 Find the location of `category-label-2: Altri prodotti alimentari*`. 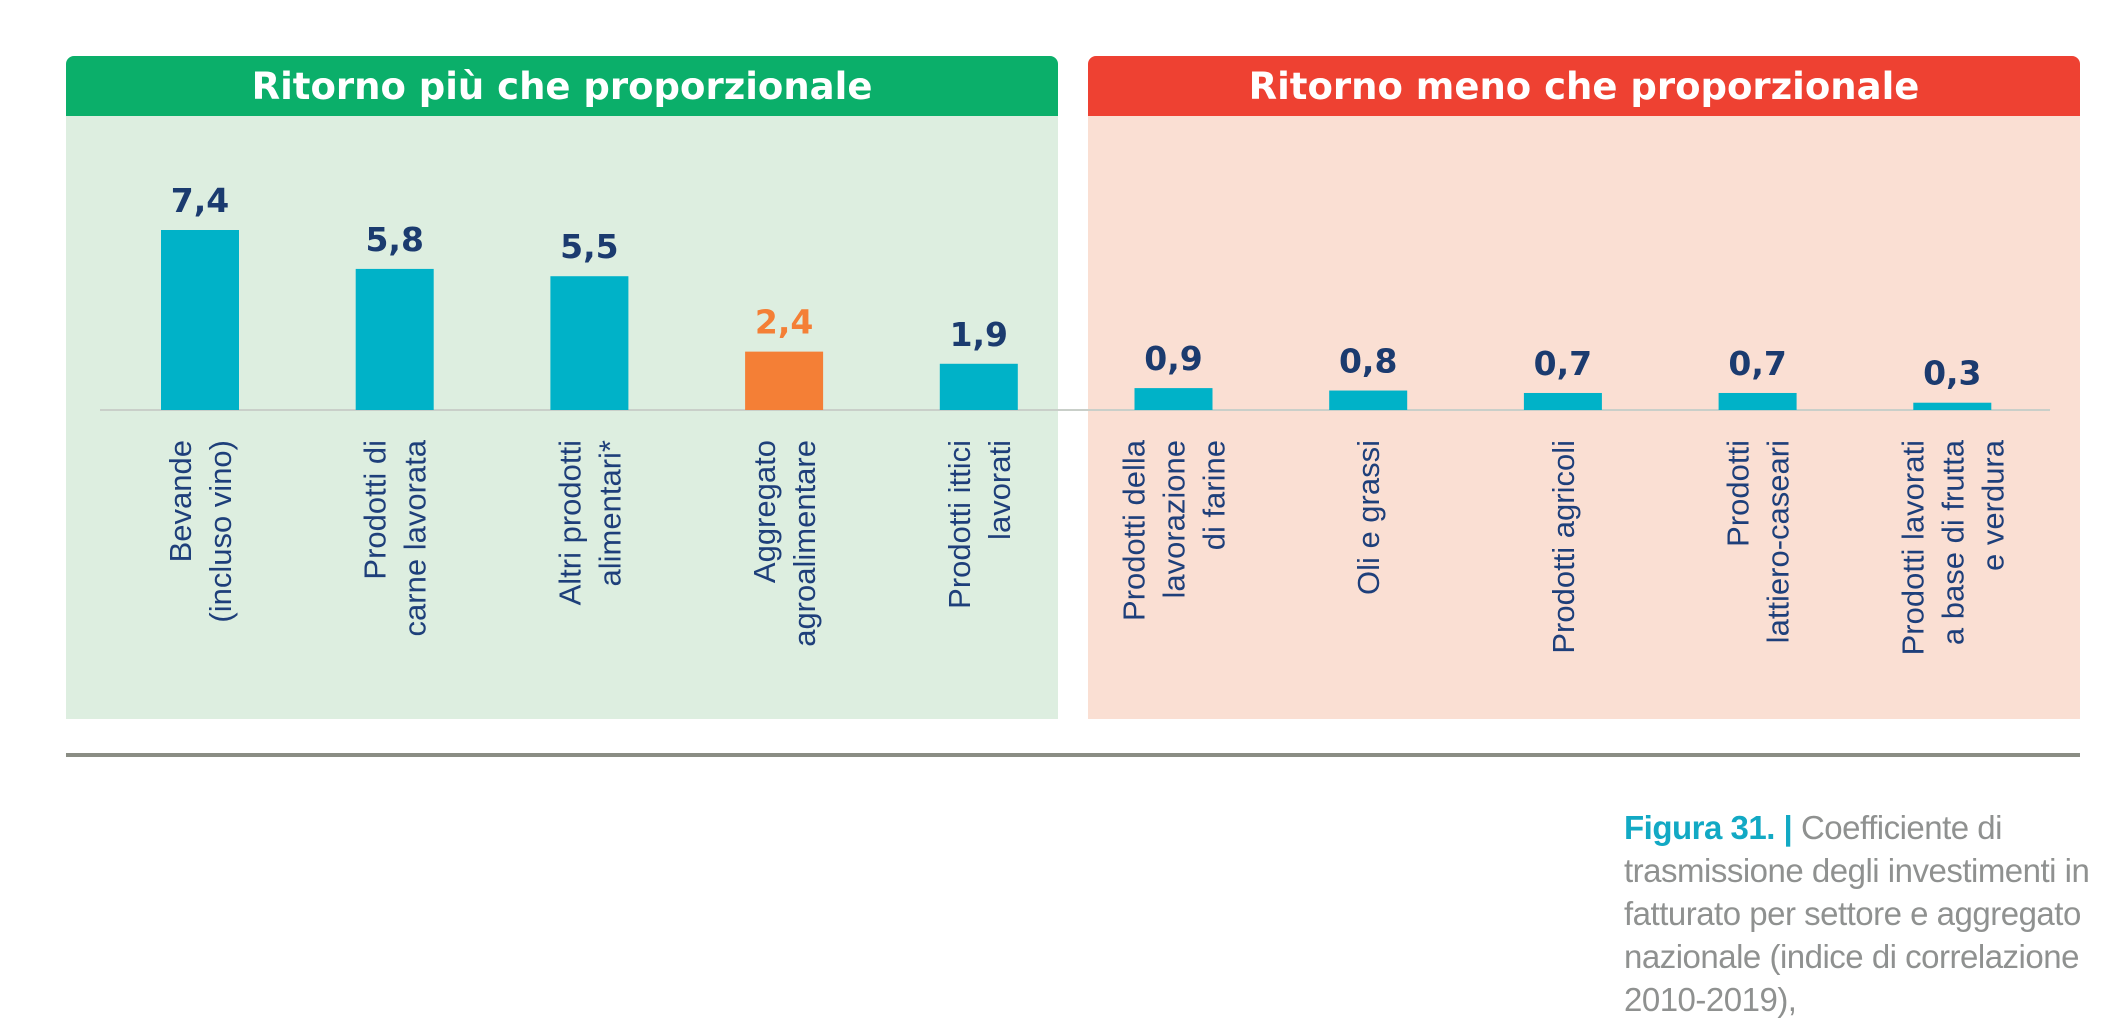

category-label-2: Altri prodotti alimentari* is located at coordinates (589, 522).